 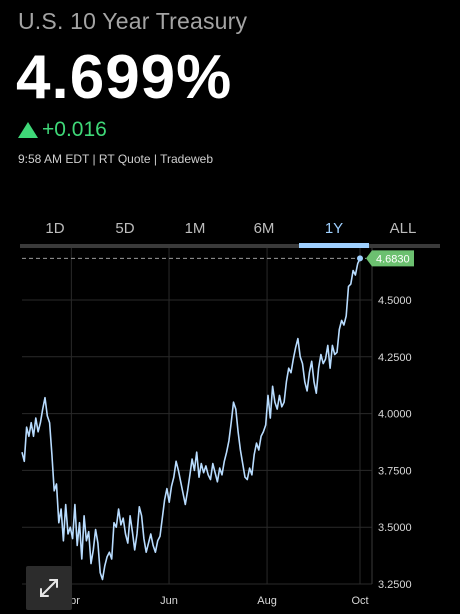 What do you see at coordinates (359, 601) in the screenshot?
I see `x-tick-label: Oct` at bounding box center [359, 601].